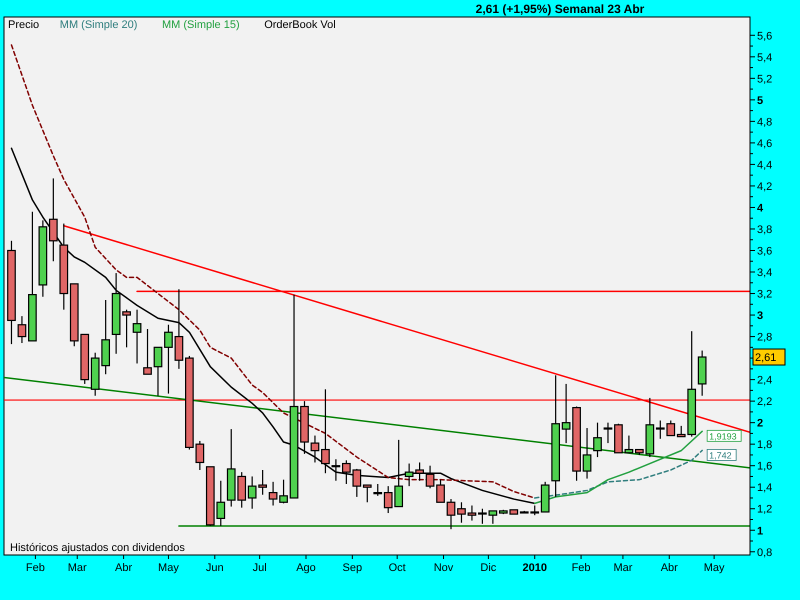 This screenshot has width=800, height=600. Describe the element at coordinates (764, 144) in the screenshot. I see `y-tick-label: 4,6` at that location.